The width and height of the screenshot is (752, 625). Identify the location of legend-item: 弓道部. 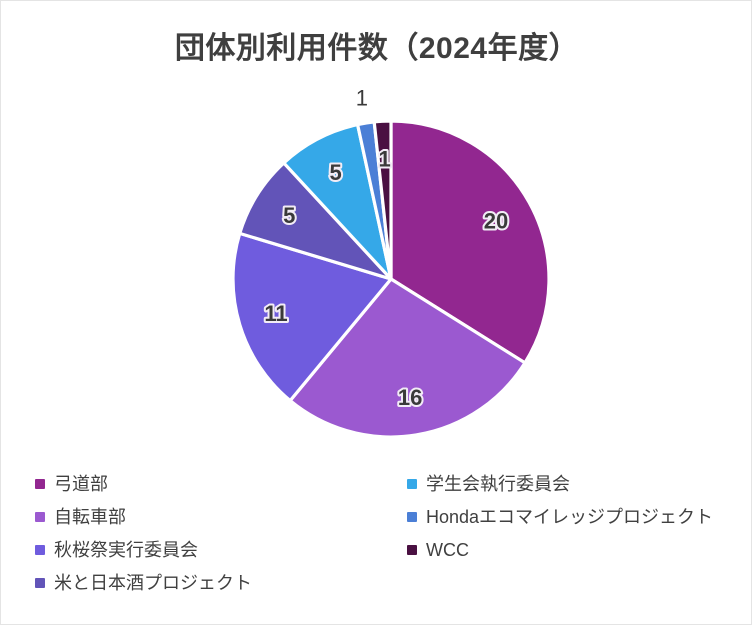
(221, 483).